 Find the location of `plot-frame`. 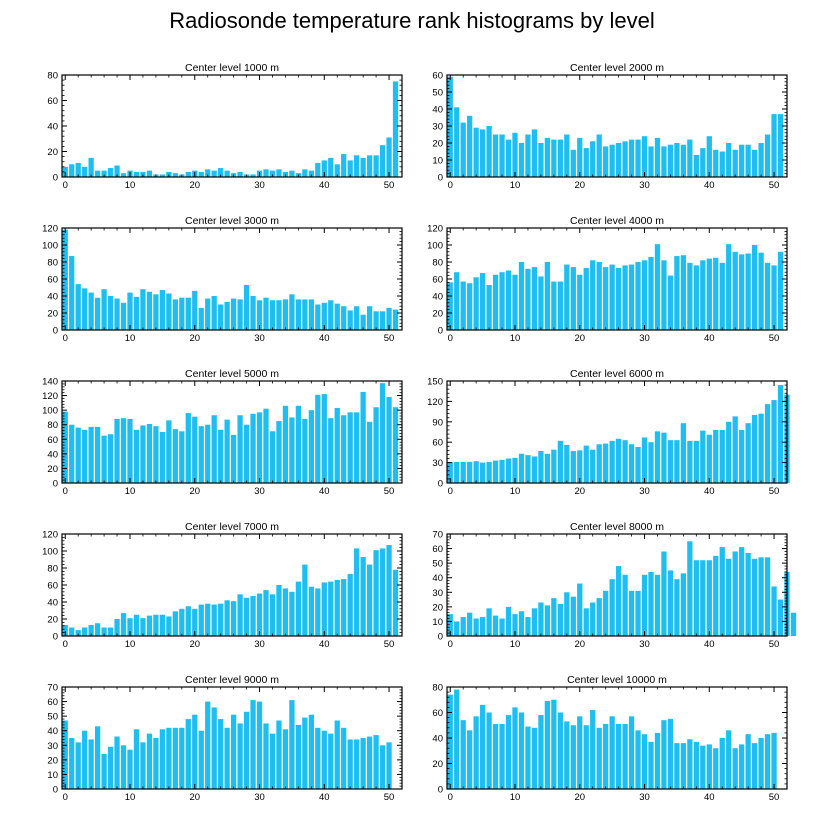

plot-frame is located at coordinates (617, 585).